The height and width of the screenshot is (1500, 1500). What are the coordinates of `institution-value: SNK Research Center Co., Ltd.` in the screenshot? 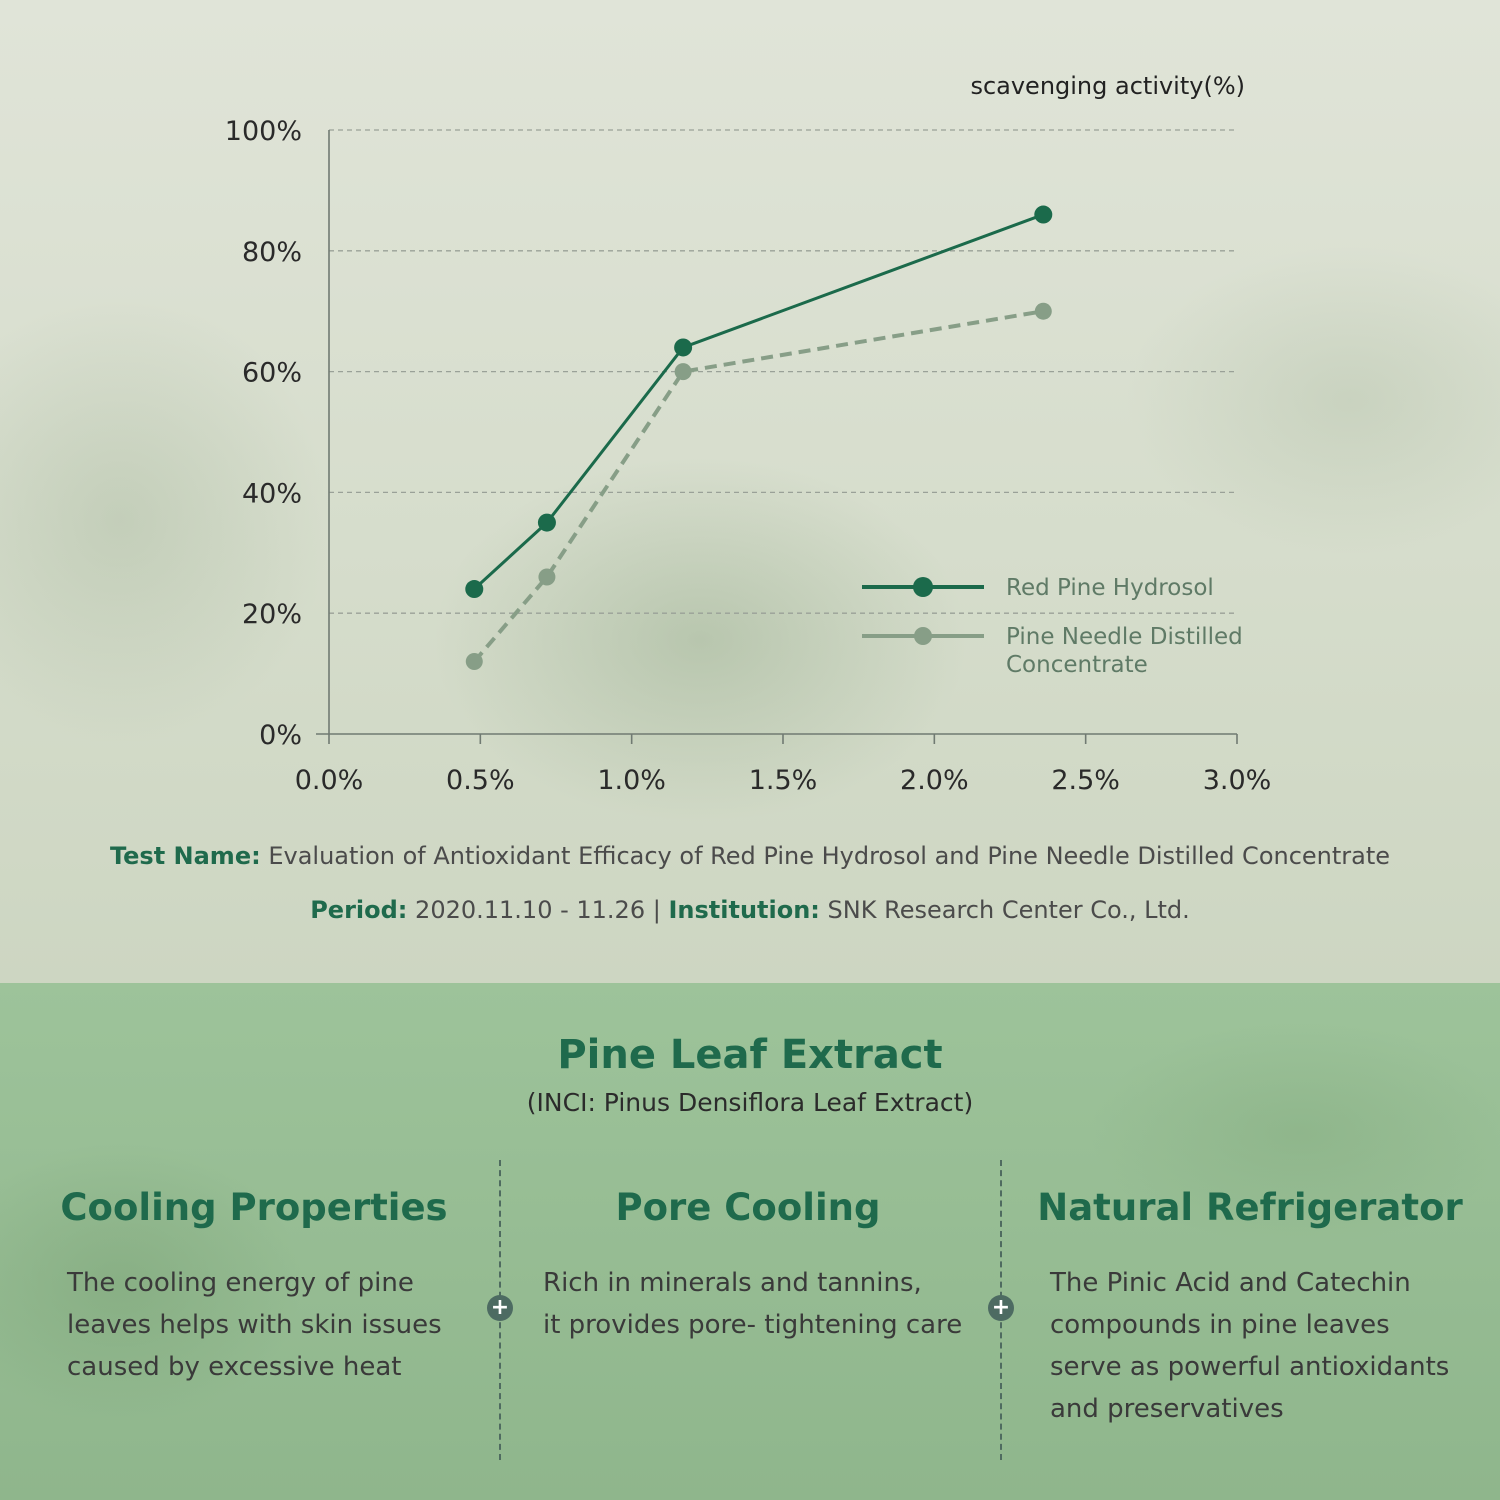 It's located at (1008, 910).